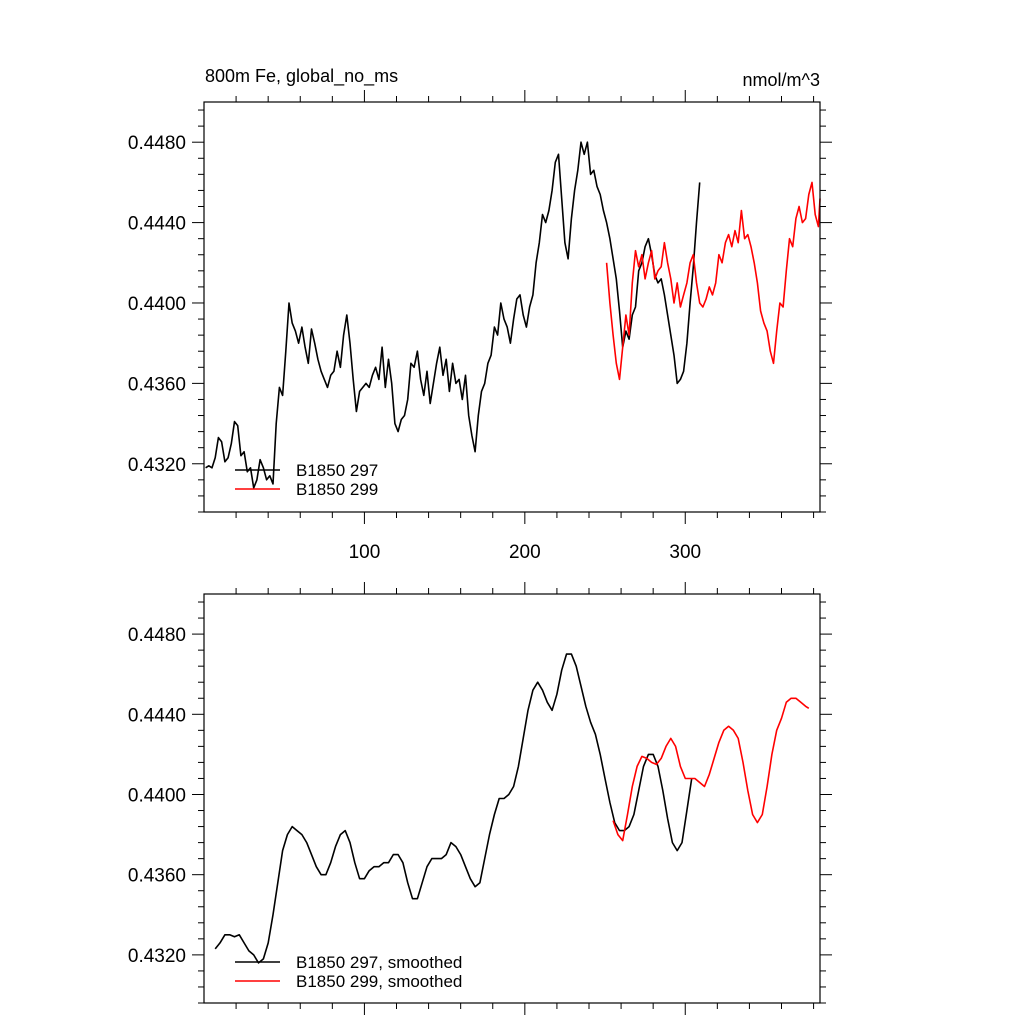 The width and height of the screenshot is (1024, 1024). What do you see at coordinates (301, 76) in the screenshot?
I see `panel-title: 800m Fe, global_no_ms` at bounding box center [301, 76].